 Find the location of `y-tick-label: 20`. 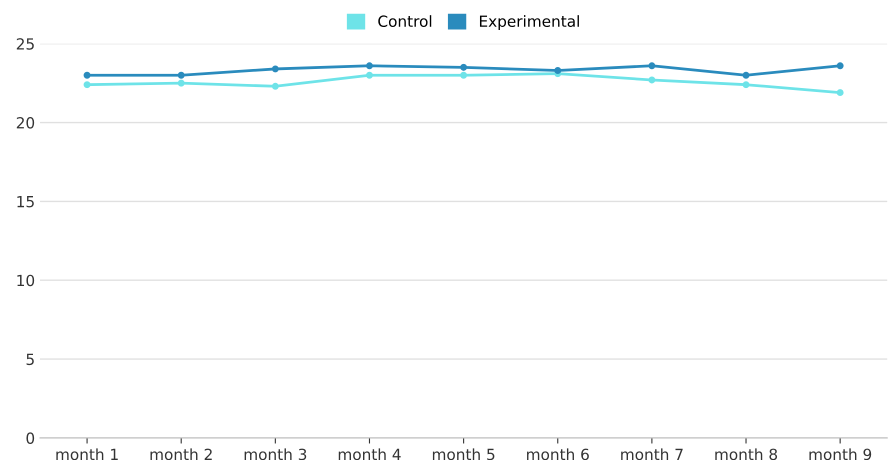

y-tick-label: 20 is located at coordinates (25, 123).